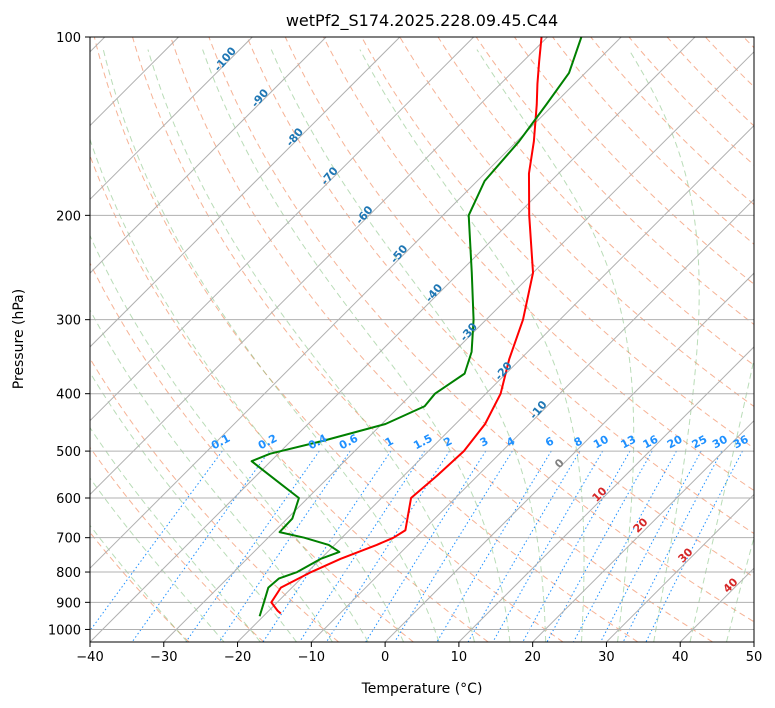  Describe the element at coordinates (311, 657) in the screenshot. I see `x-tick-label: −10` at that location.